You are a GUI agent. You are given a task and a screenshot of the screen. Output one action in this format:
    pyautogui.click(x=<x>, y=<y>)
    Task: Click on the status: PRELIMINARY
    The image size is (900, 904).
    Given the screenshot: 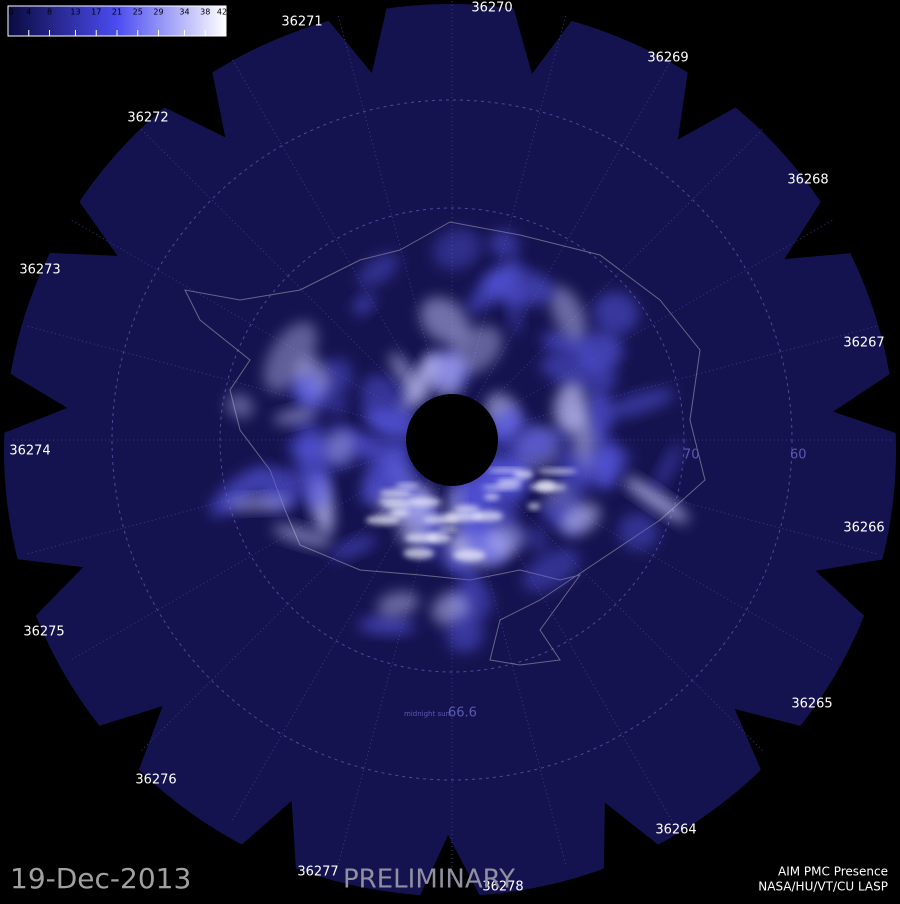 What is the action you would take?
    pyautogui.click(x=429, y=880)
    